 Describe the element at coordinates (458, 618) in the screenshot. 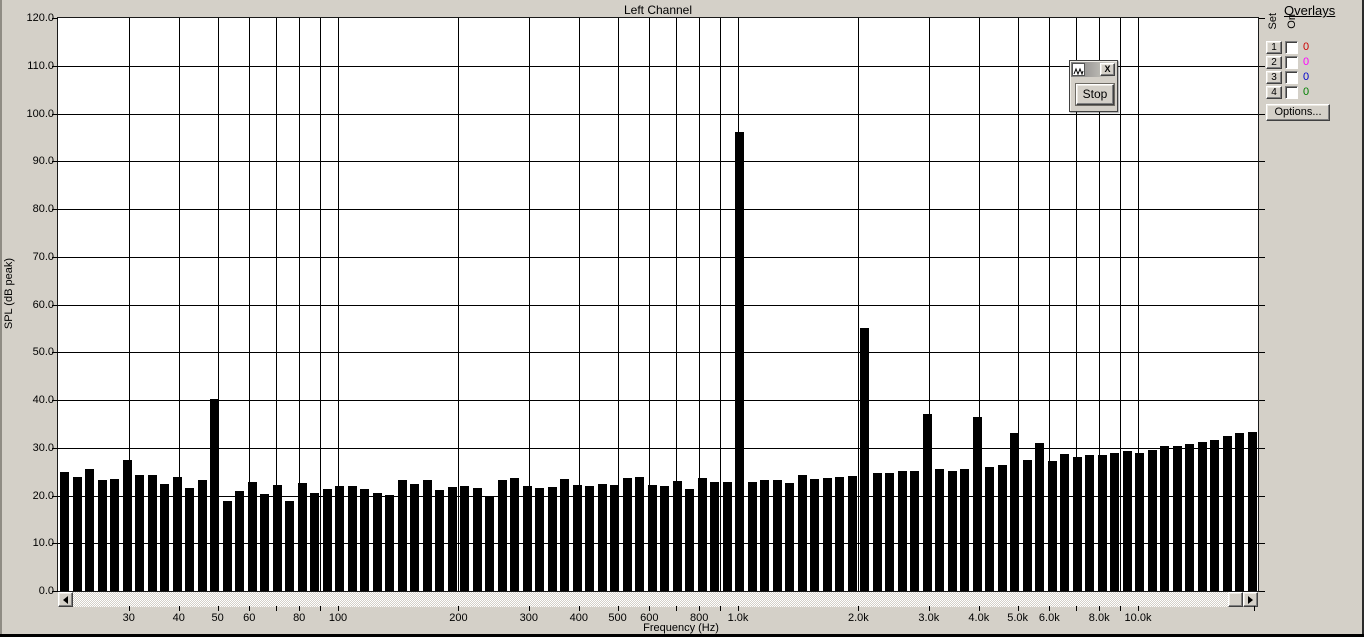

I see `x-tick-label: 200` at that location.